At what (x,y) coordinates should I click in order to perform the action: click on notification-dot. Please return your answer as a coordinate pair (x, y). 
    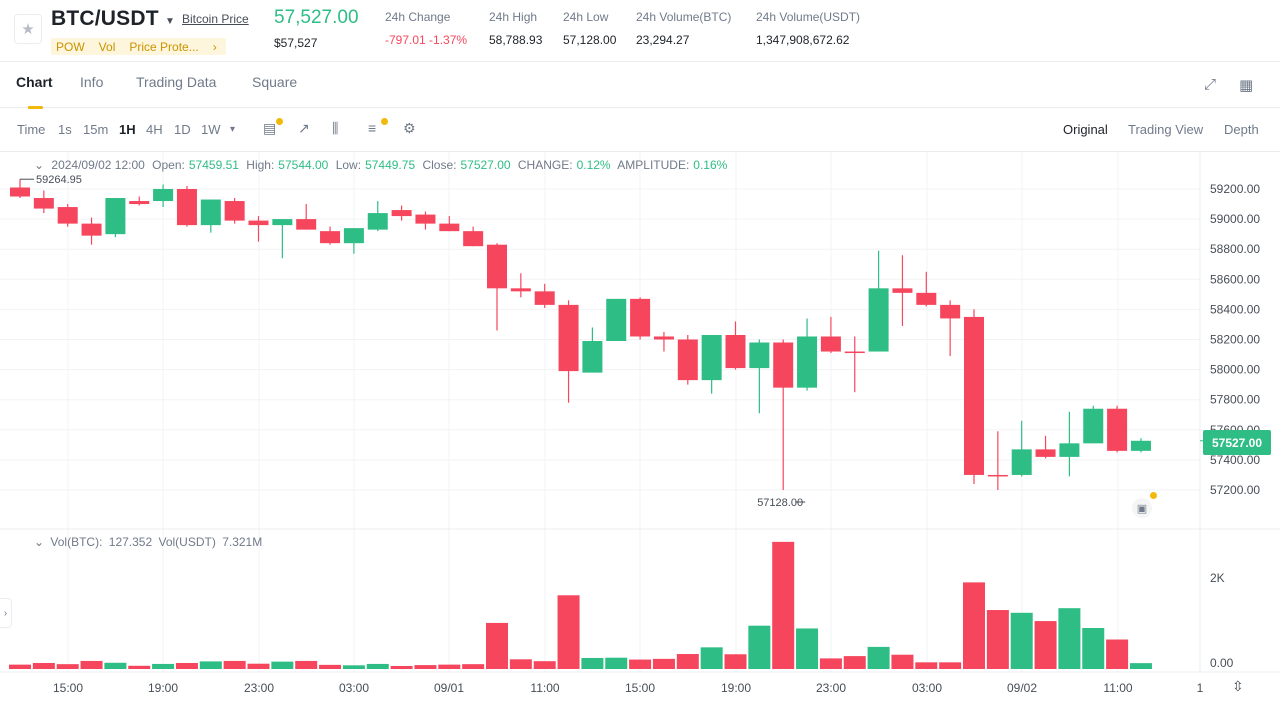
    Looking at the image, I should click on (1153, 495).